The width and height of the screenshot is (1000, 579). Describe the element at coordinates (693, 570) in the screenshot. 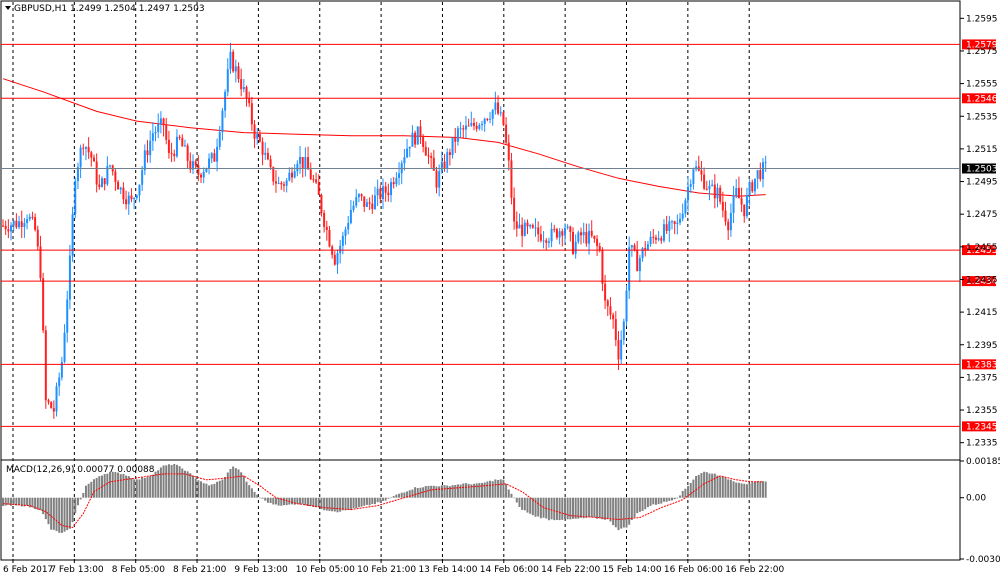

I see `time-tick-label: 16 Feb 06:00` at that location.